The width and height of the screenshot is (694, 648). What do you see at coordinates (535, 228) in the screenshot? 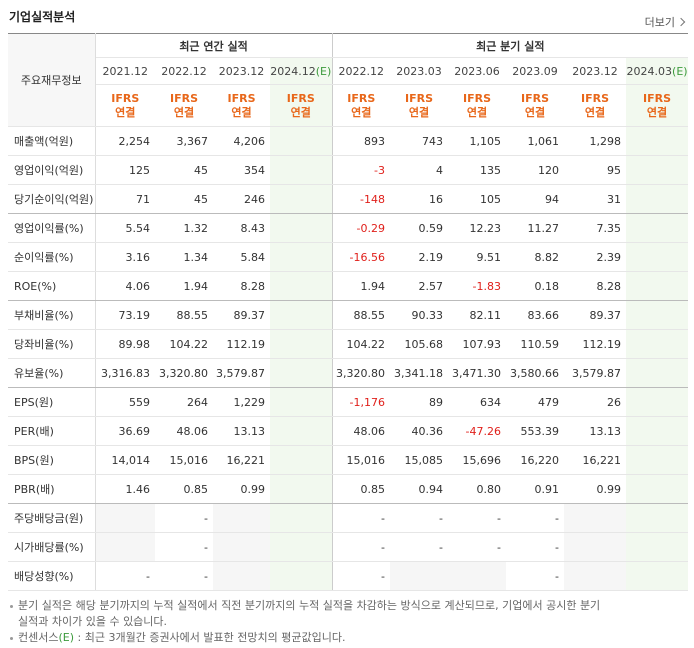
I see `value-cell: 11.27` at bounding box center [535, 228].